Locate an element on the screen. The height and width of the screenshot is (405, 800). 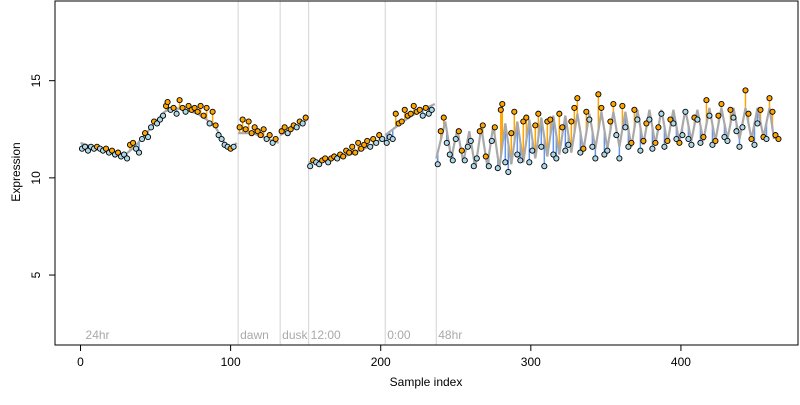
segment-label: dawn is located at coordinates (254, 335).